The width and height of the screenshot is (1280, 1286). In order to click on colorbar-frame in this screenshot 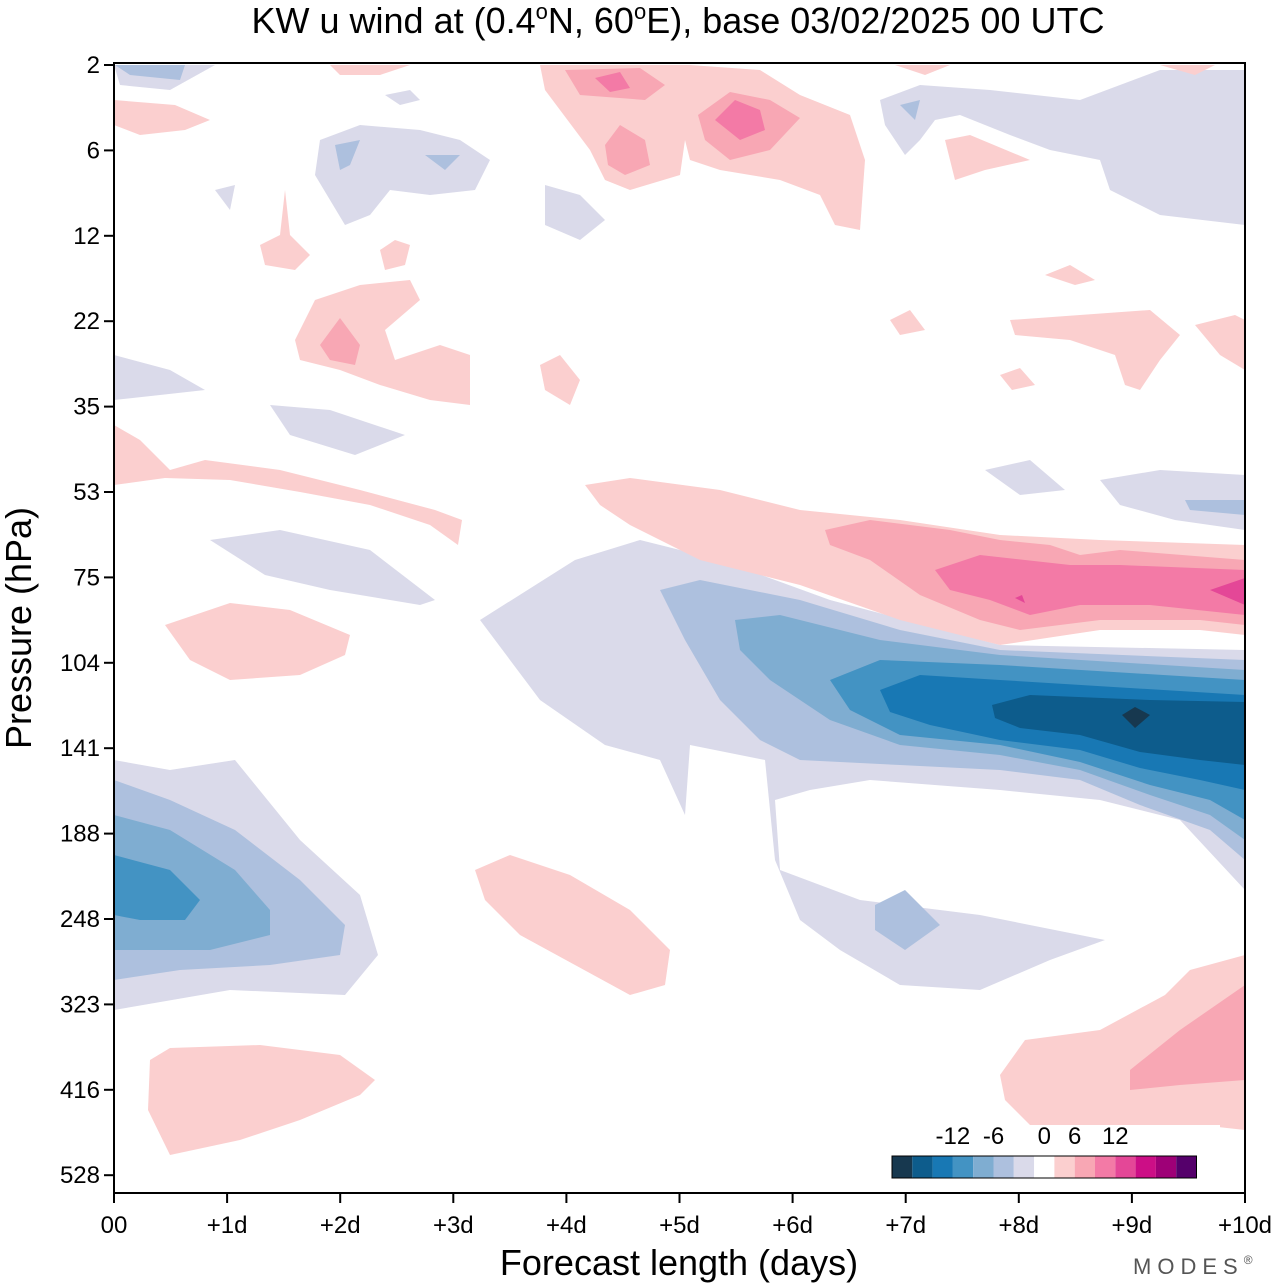, I will do `click(1044, 1167)`.